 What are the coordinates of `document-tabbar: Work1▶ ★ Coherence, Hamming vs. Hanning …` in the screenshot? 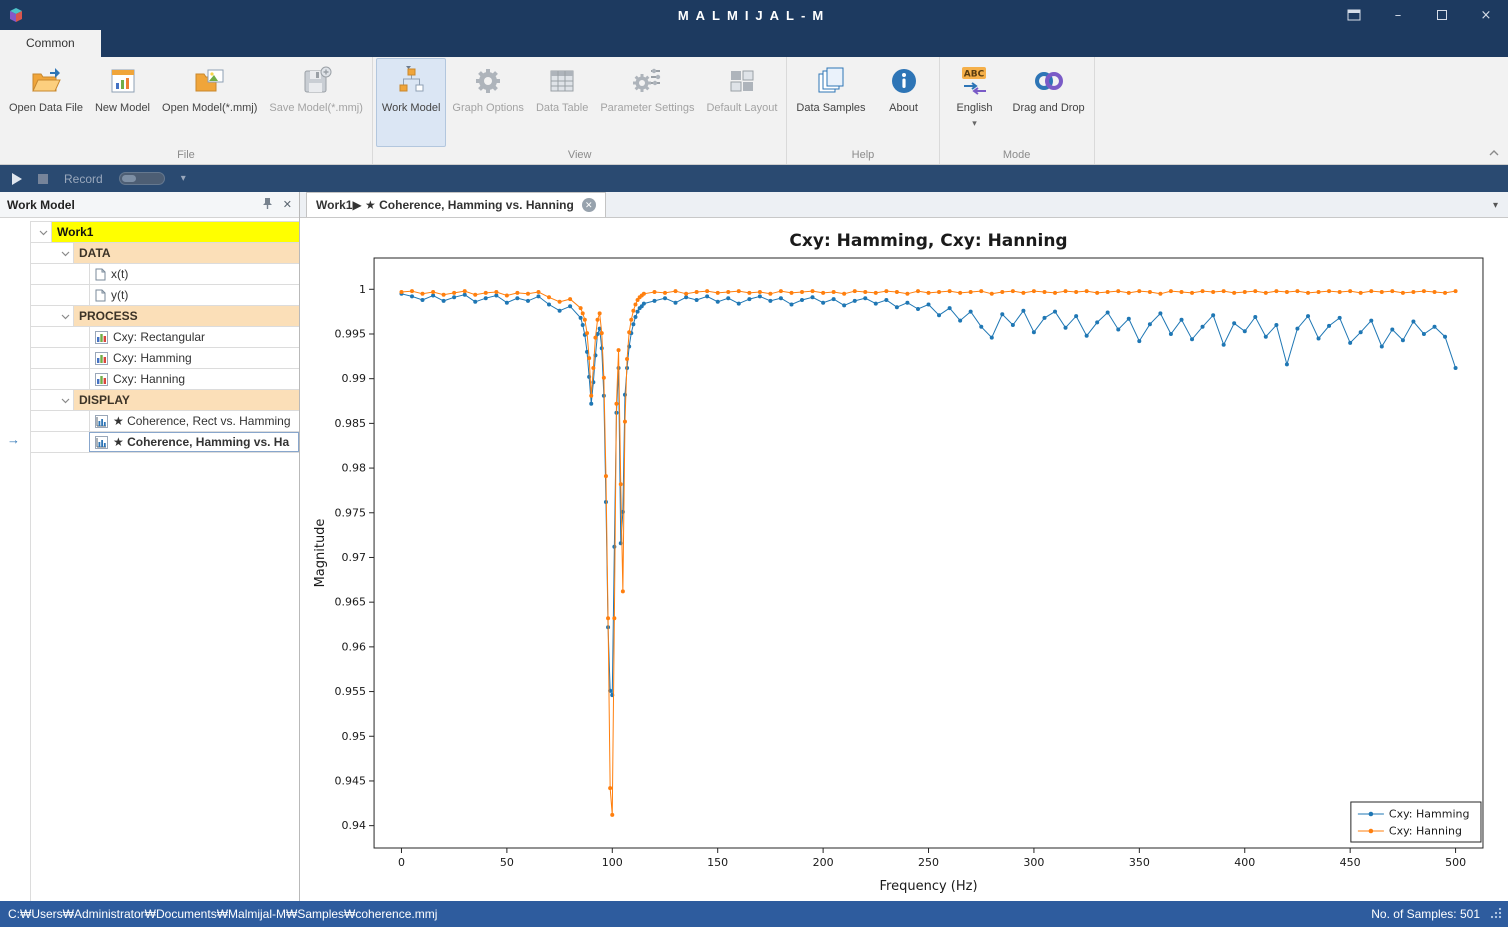 It's located at (904, 205).